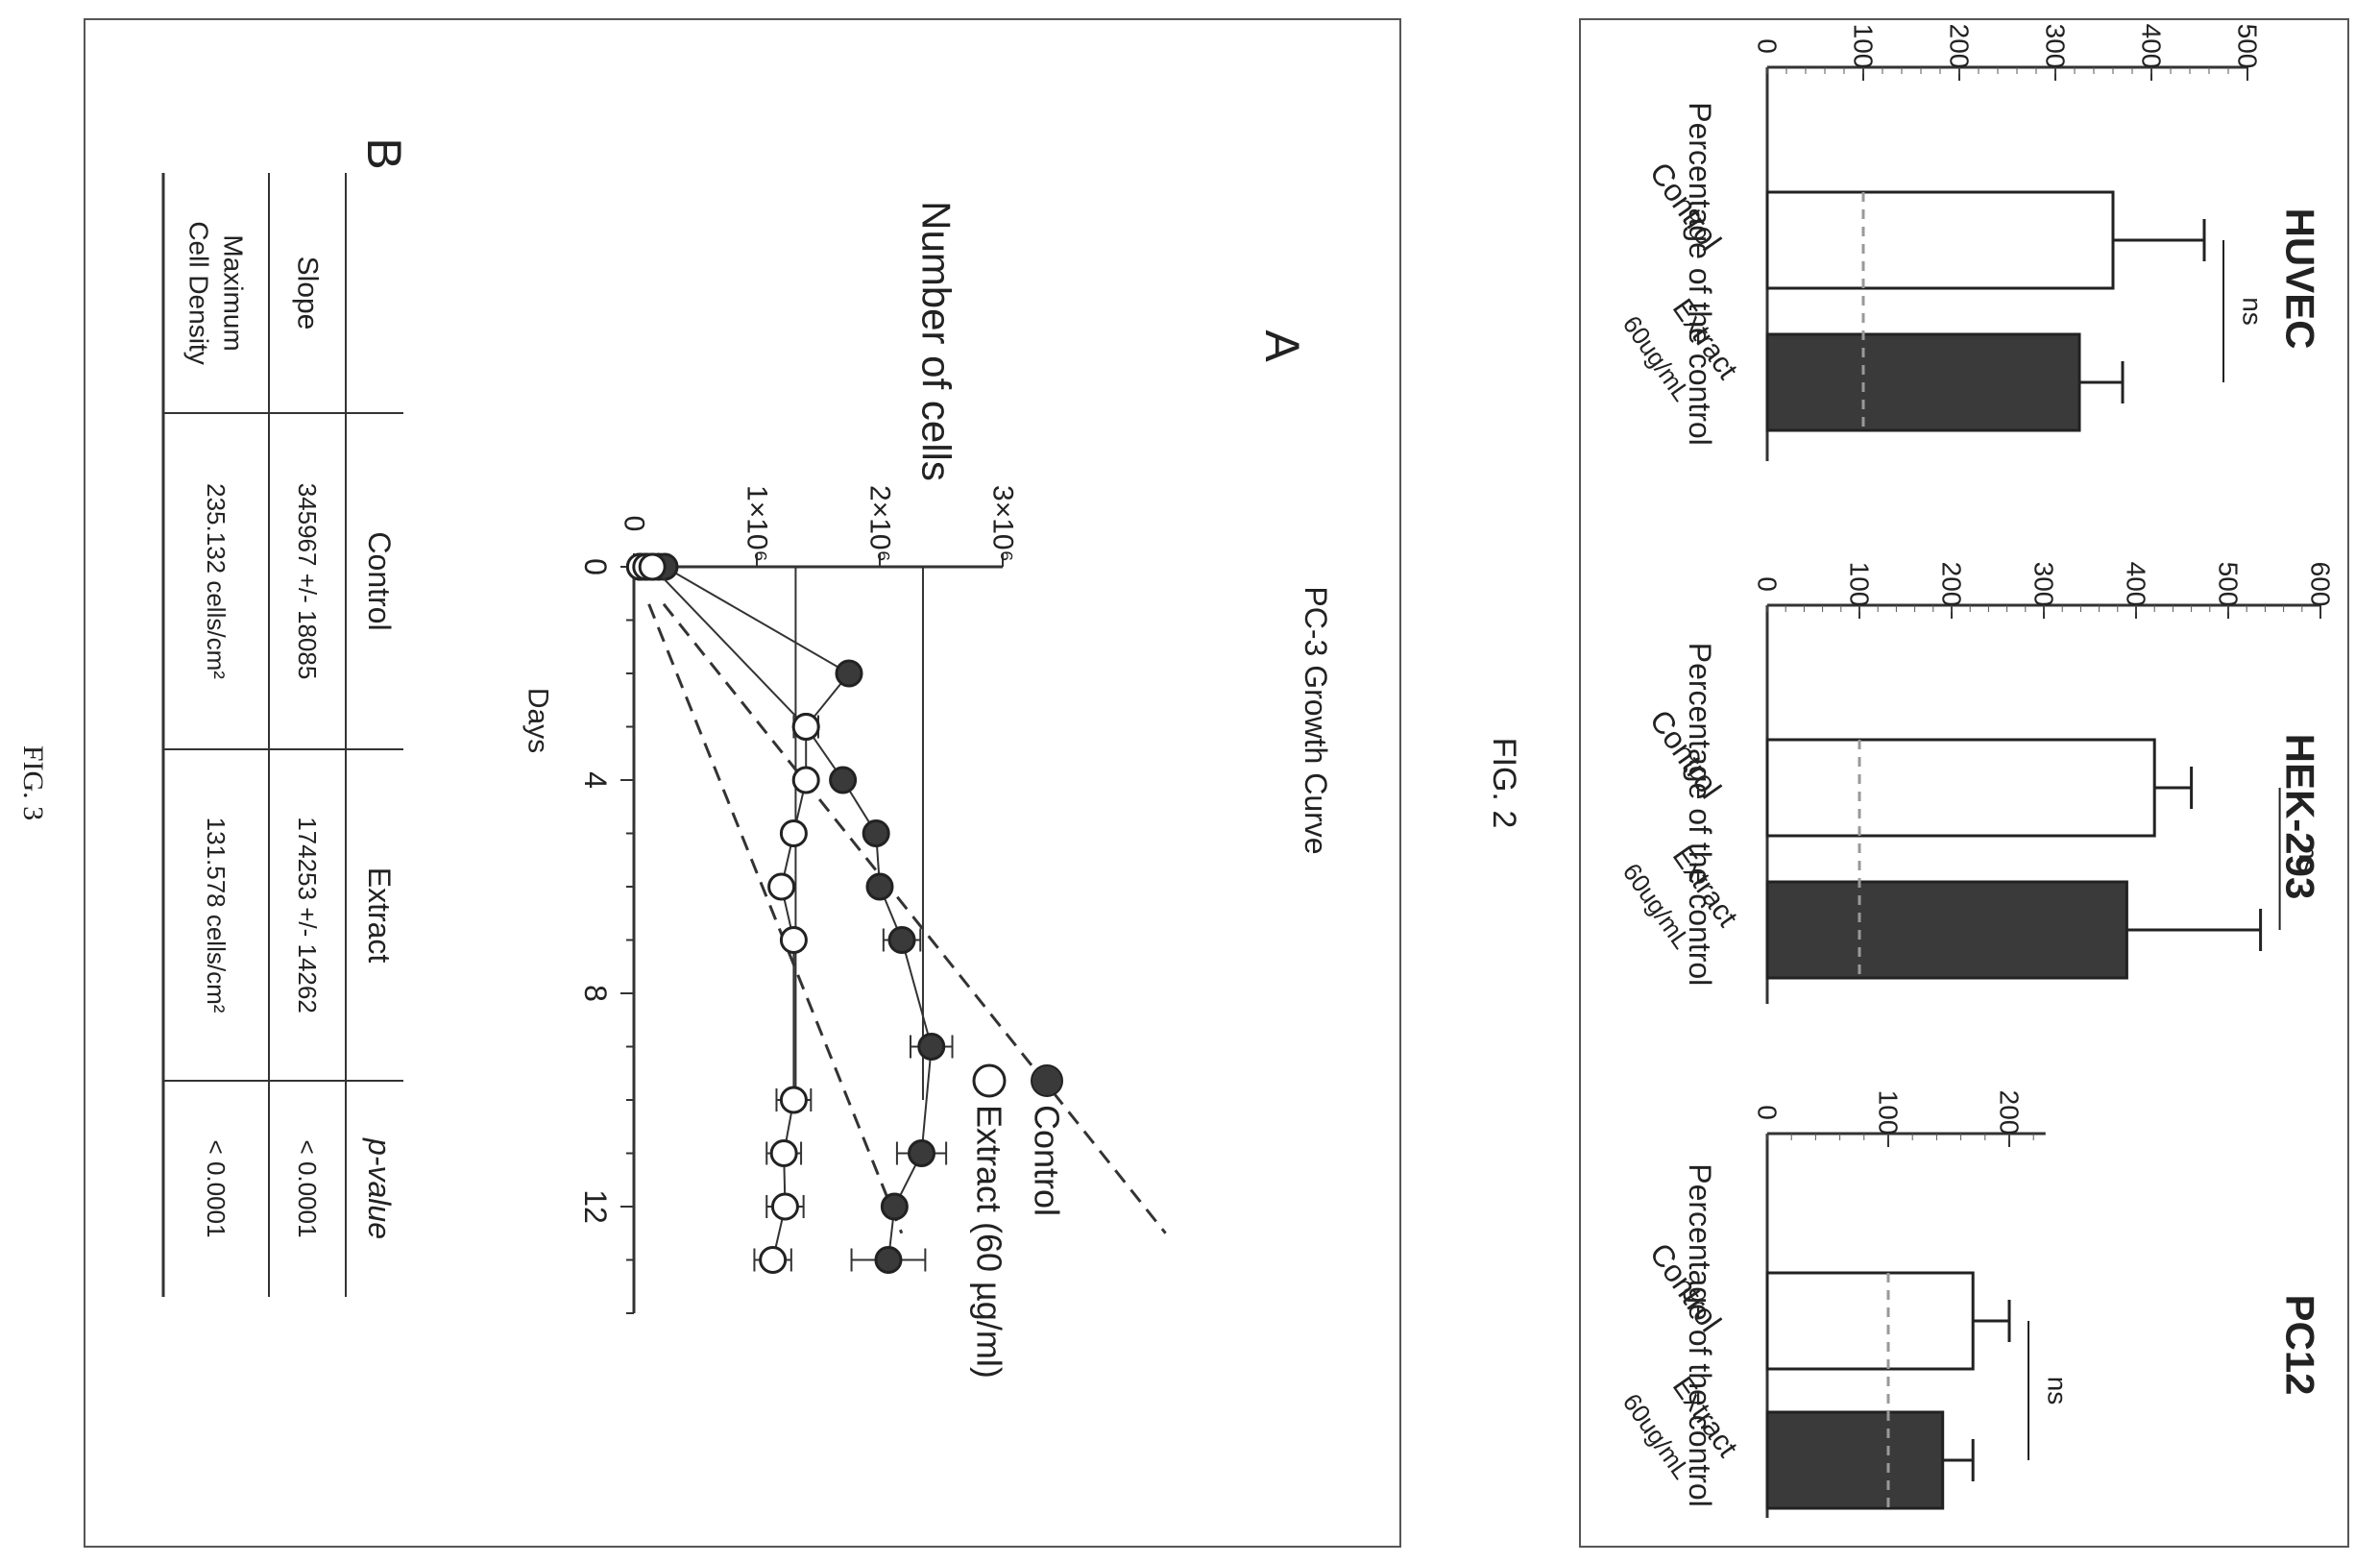 This screenshot has width=2380, height=1563. I want to click on chart-title: HUVEC, so click(2300, 278).